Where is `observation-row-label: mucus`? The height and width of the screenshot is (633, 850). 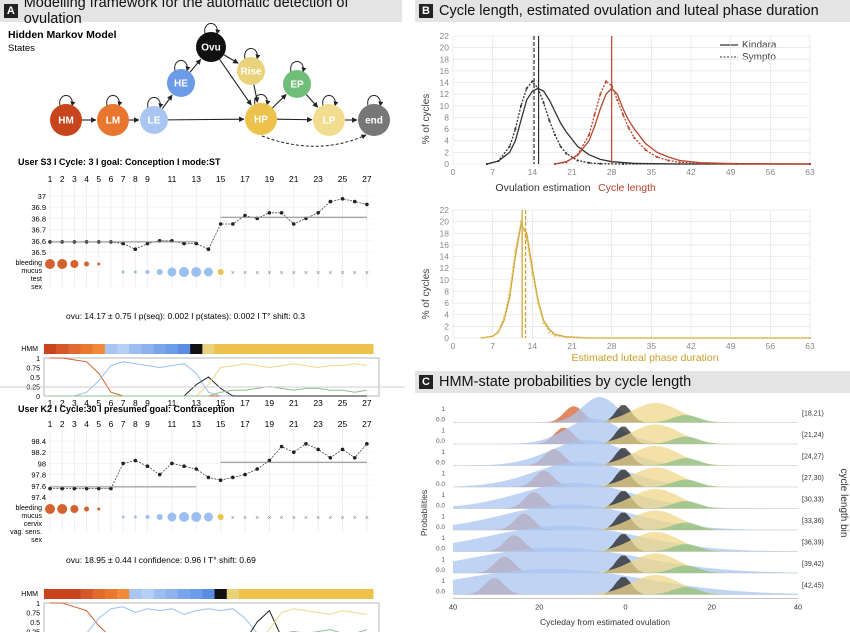
observation-row-label: mucus is located at coordinates (31, 271).